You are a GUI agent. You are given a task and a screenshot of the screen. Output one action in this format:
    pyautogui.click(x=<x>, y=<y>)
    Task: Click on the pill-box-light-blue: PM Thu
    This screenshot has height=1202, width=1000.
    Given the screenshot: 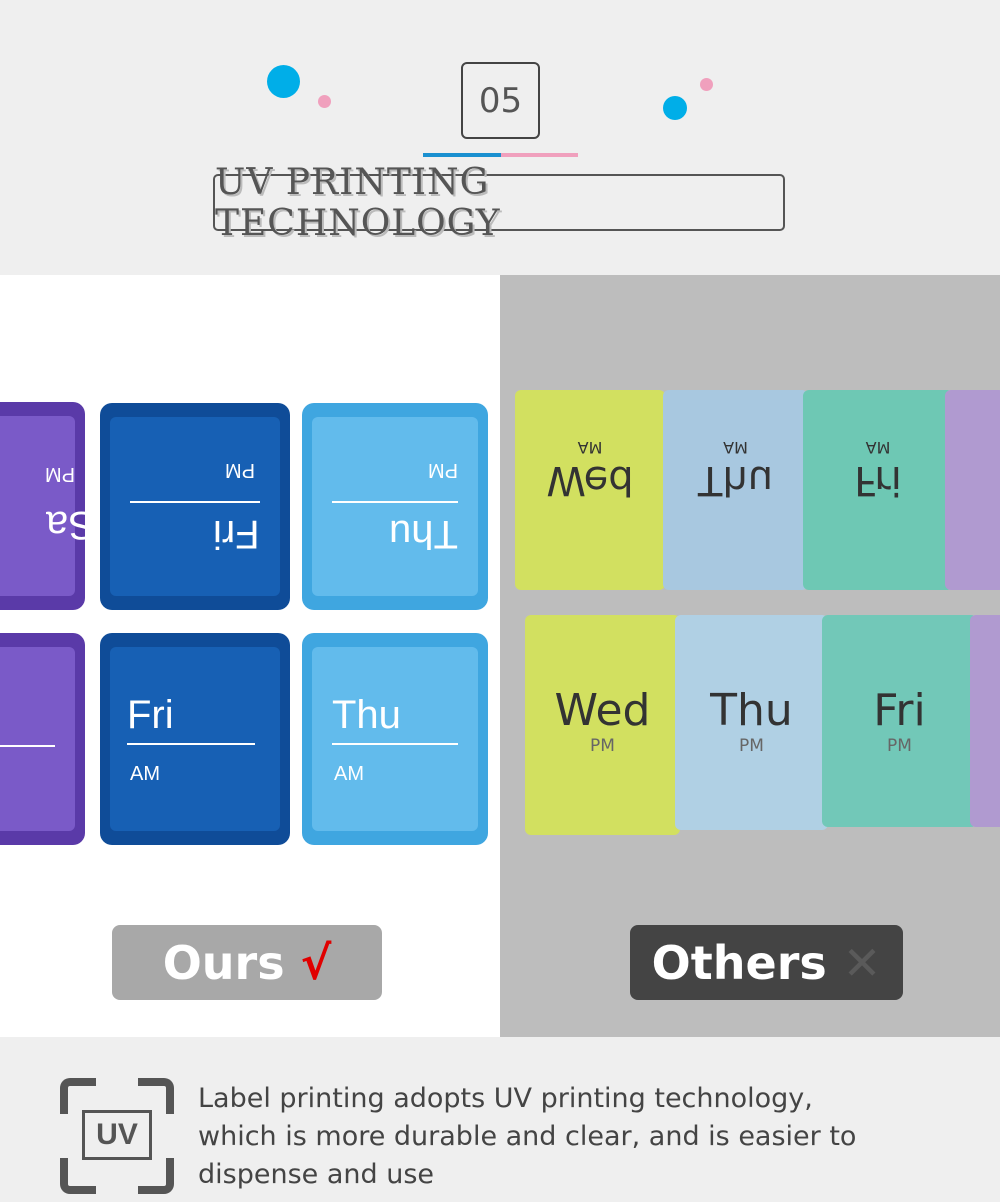 What is the action you would take?
    pyautogui.click(x=395, y=506)
    